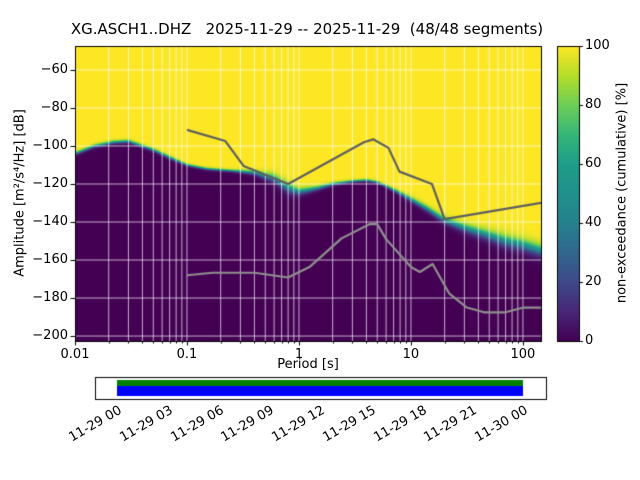 The height and width of the screenshot is (480, 640). I want to click on colorbar-tick-label: 0, so click(589, 340).